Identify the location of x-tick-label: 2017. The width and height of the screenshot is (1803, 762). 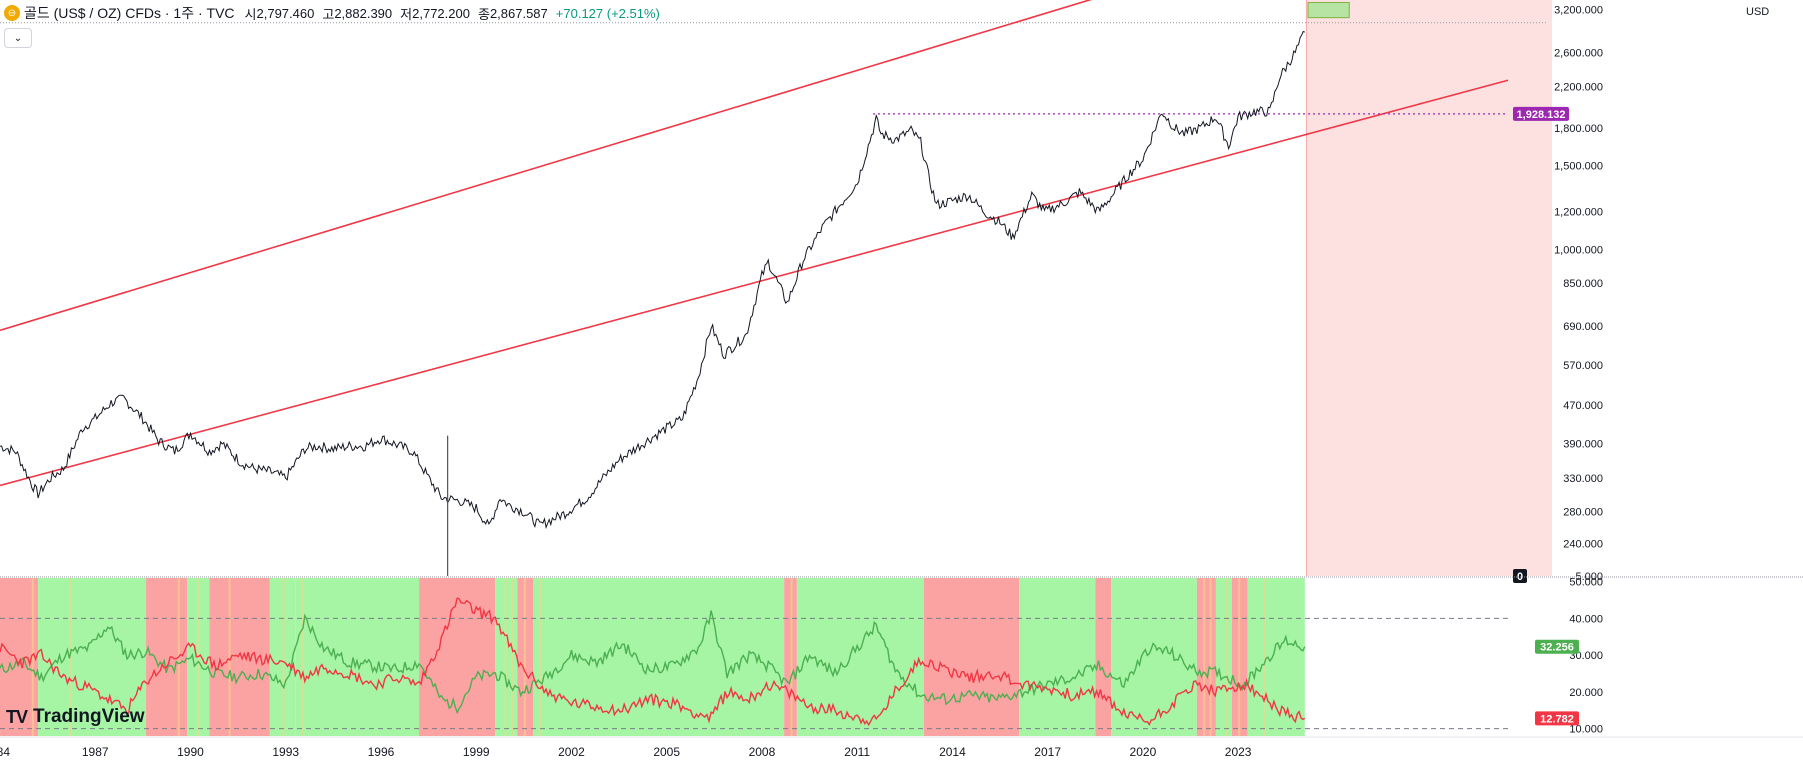
(1047, 752).